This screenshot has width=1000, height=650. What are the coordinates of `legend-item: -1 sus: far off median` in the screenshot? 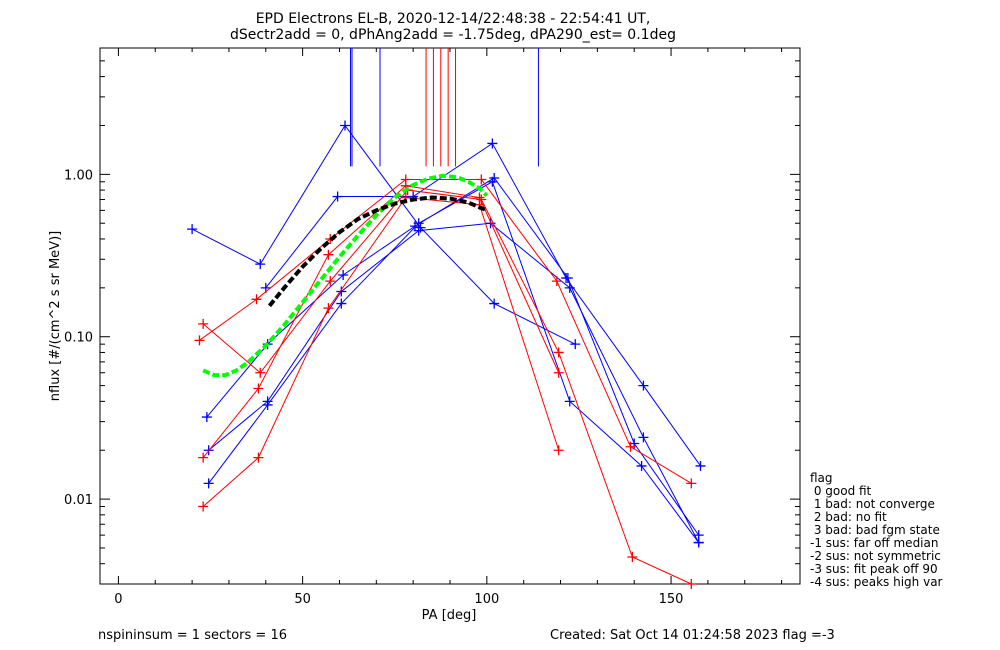 It's located at (874, 543).